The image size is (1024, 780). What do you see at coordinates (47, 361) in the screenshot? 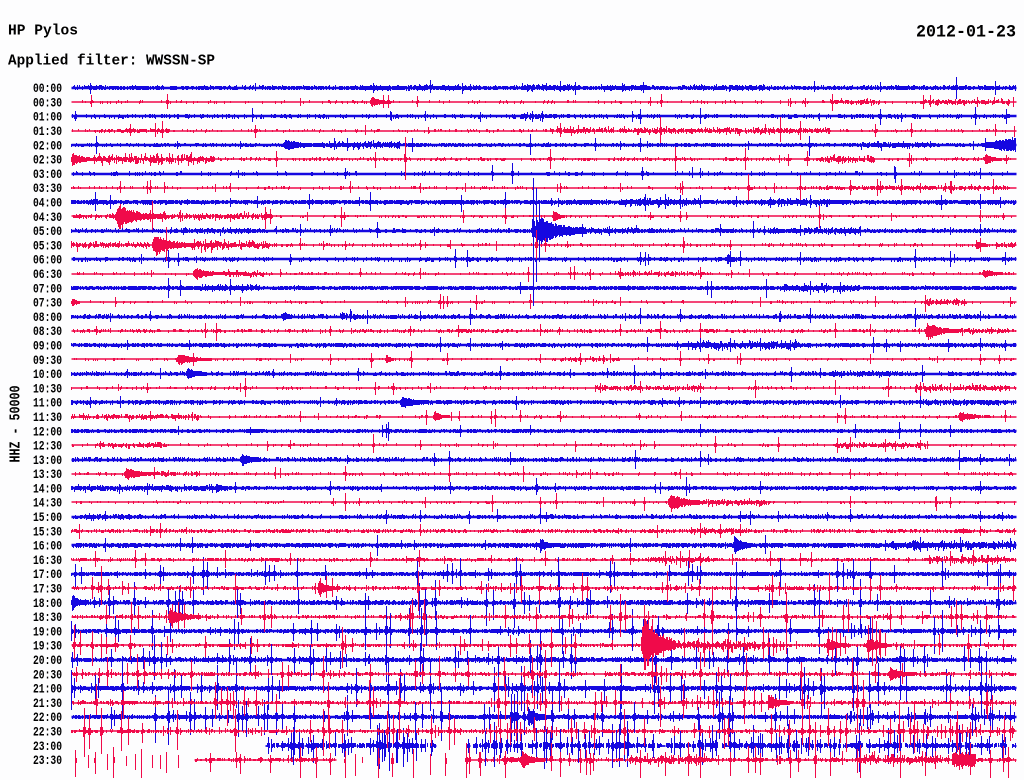
I see `svg-text: 09:30` at bounding box center [47, 361].